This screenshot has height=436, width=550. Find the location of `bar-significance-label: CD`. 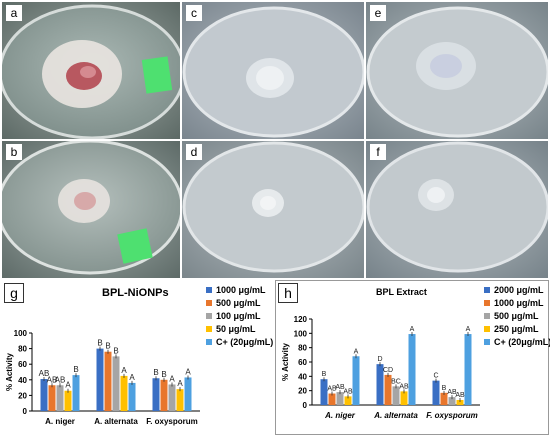

bar-significance-label: CD is located at coordinates (388, 370).